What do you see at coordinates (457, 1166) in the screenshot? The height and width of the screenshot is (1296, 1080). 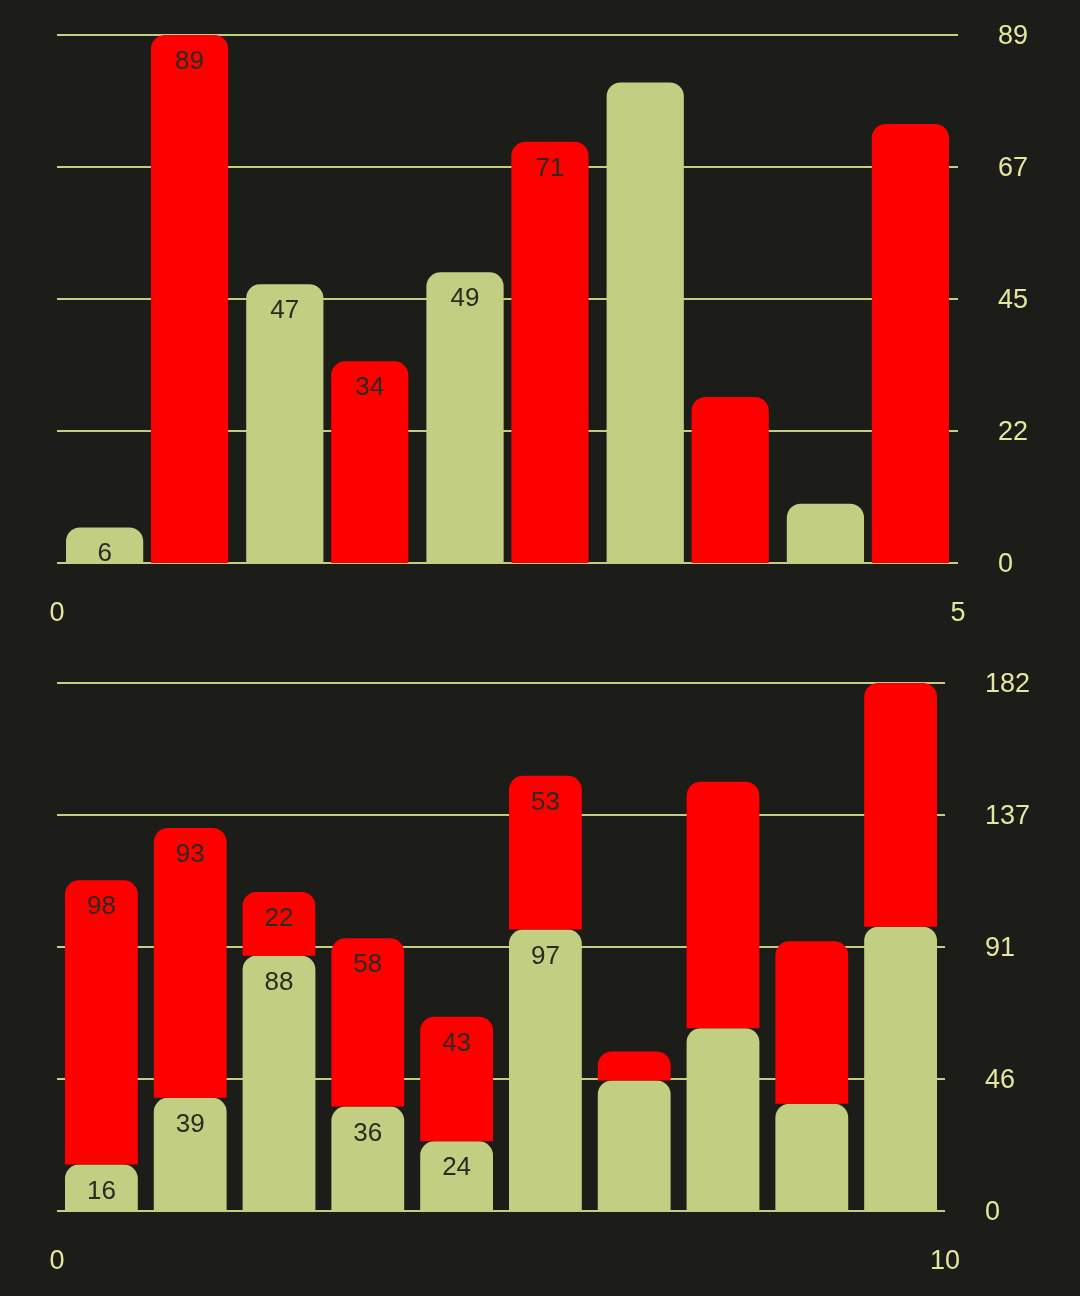 I see `data-label: 24` at bounding box center [457, 1166].